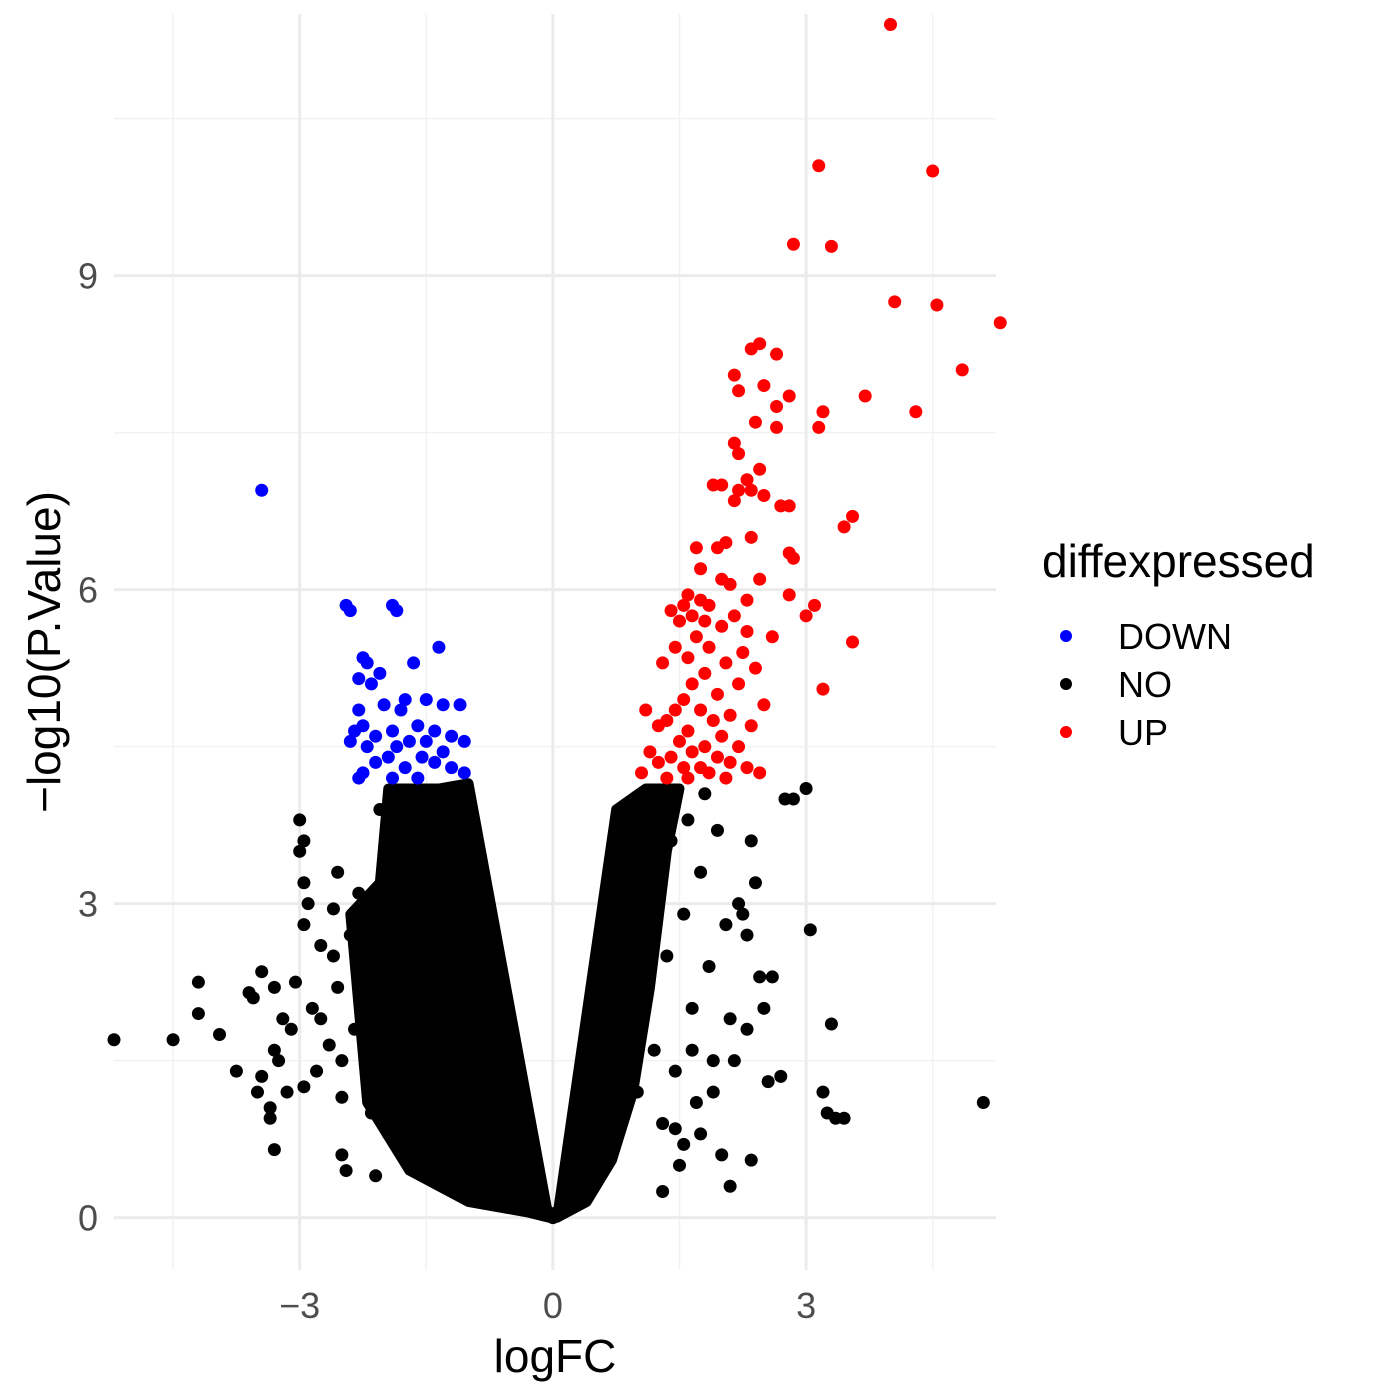 The height and width of the screenshot is (1400, 1400). Describe the element at coordinates (299, 1305) in the screenshot. I see `x-tick-label: −3` at that location.